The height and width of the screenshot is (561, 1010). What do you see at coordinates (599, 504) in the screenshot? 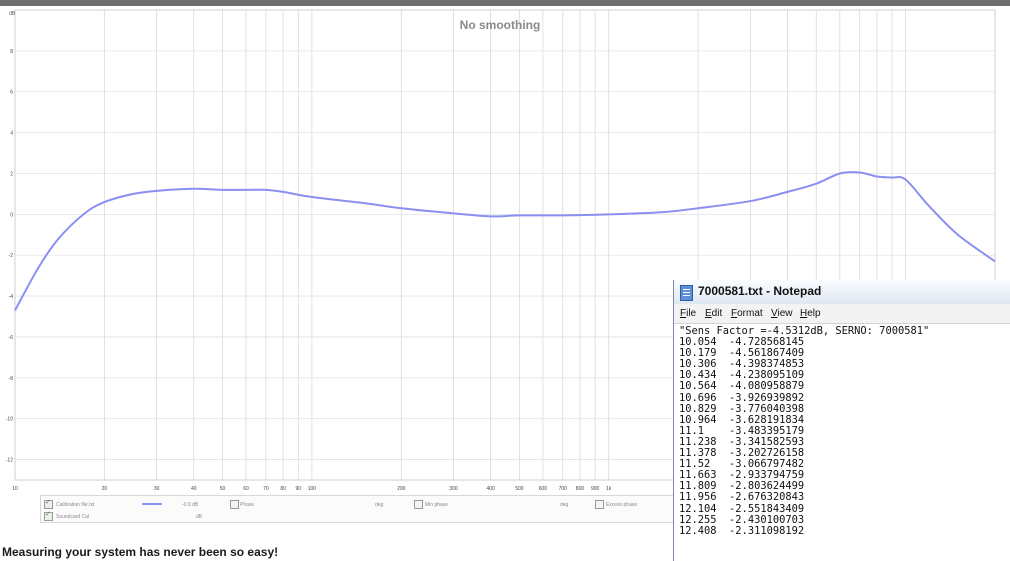
I see `excess-phase-checkbox` at bounding box center [599, 504].